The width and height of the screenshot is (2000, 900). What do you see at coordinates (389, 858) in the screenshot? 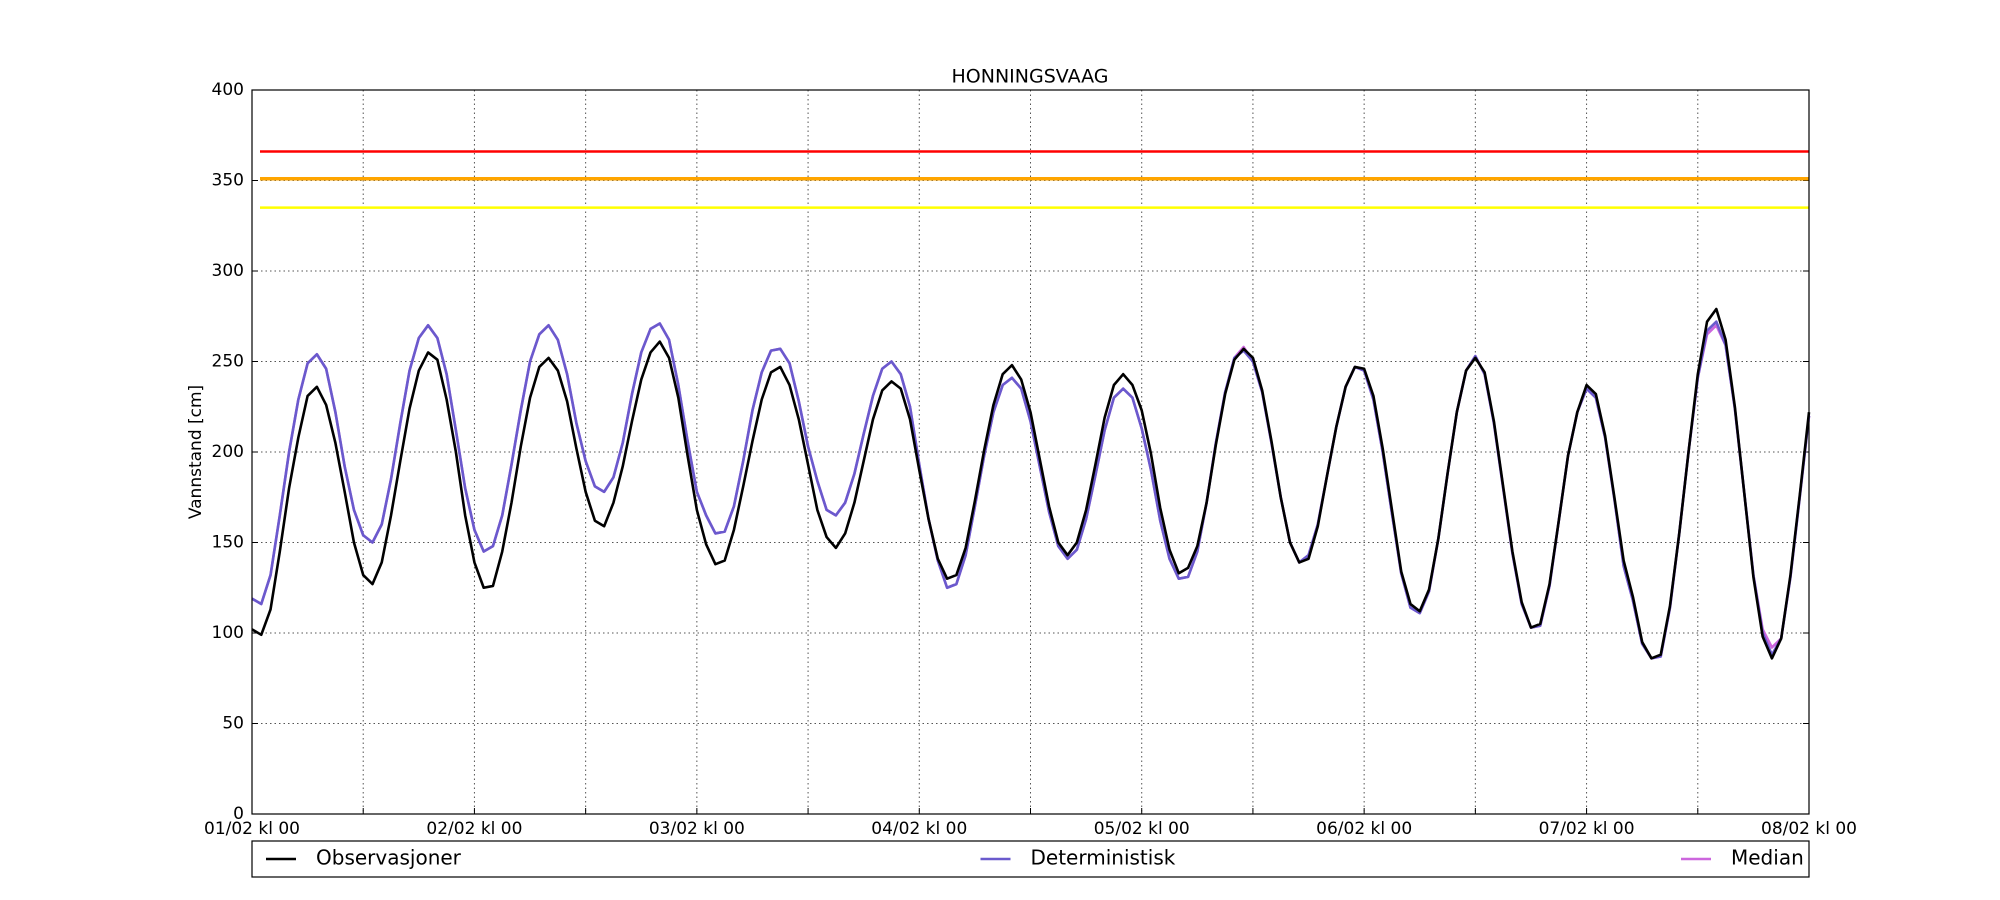
I see `legend-label: Observasjoner` at bounding box center [389, 858].